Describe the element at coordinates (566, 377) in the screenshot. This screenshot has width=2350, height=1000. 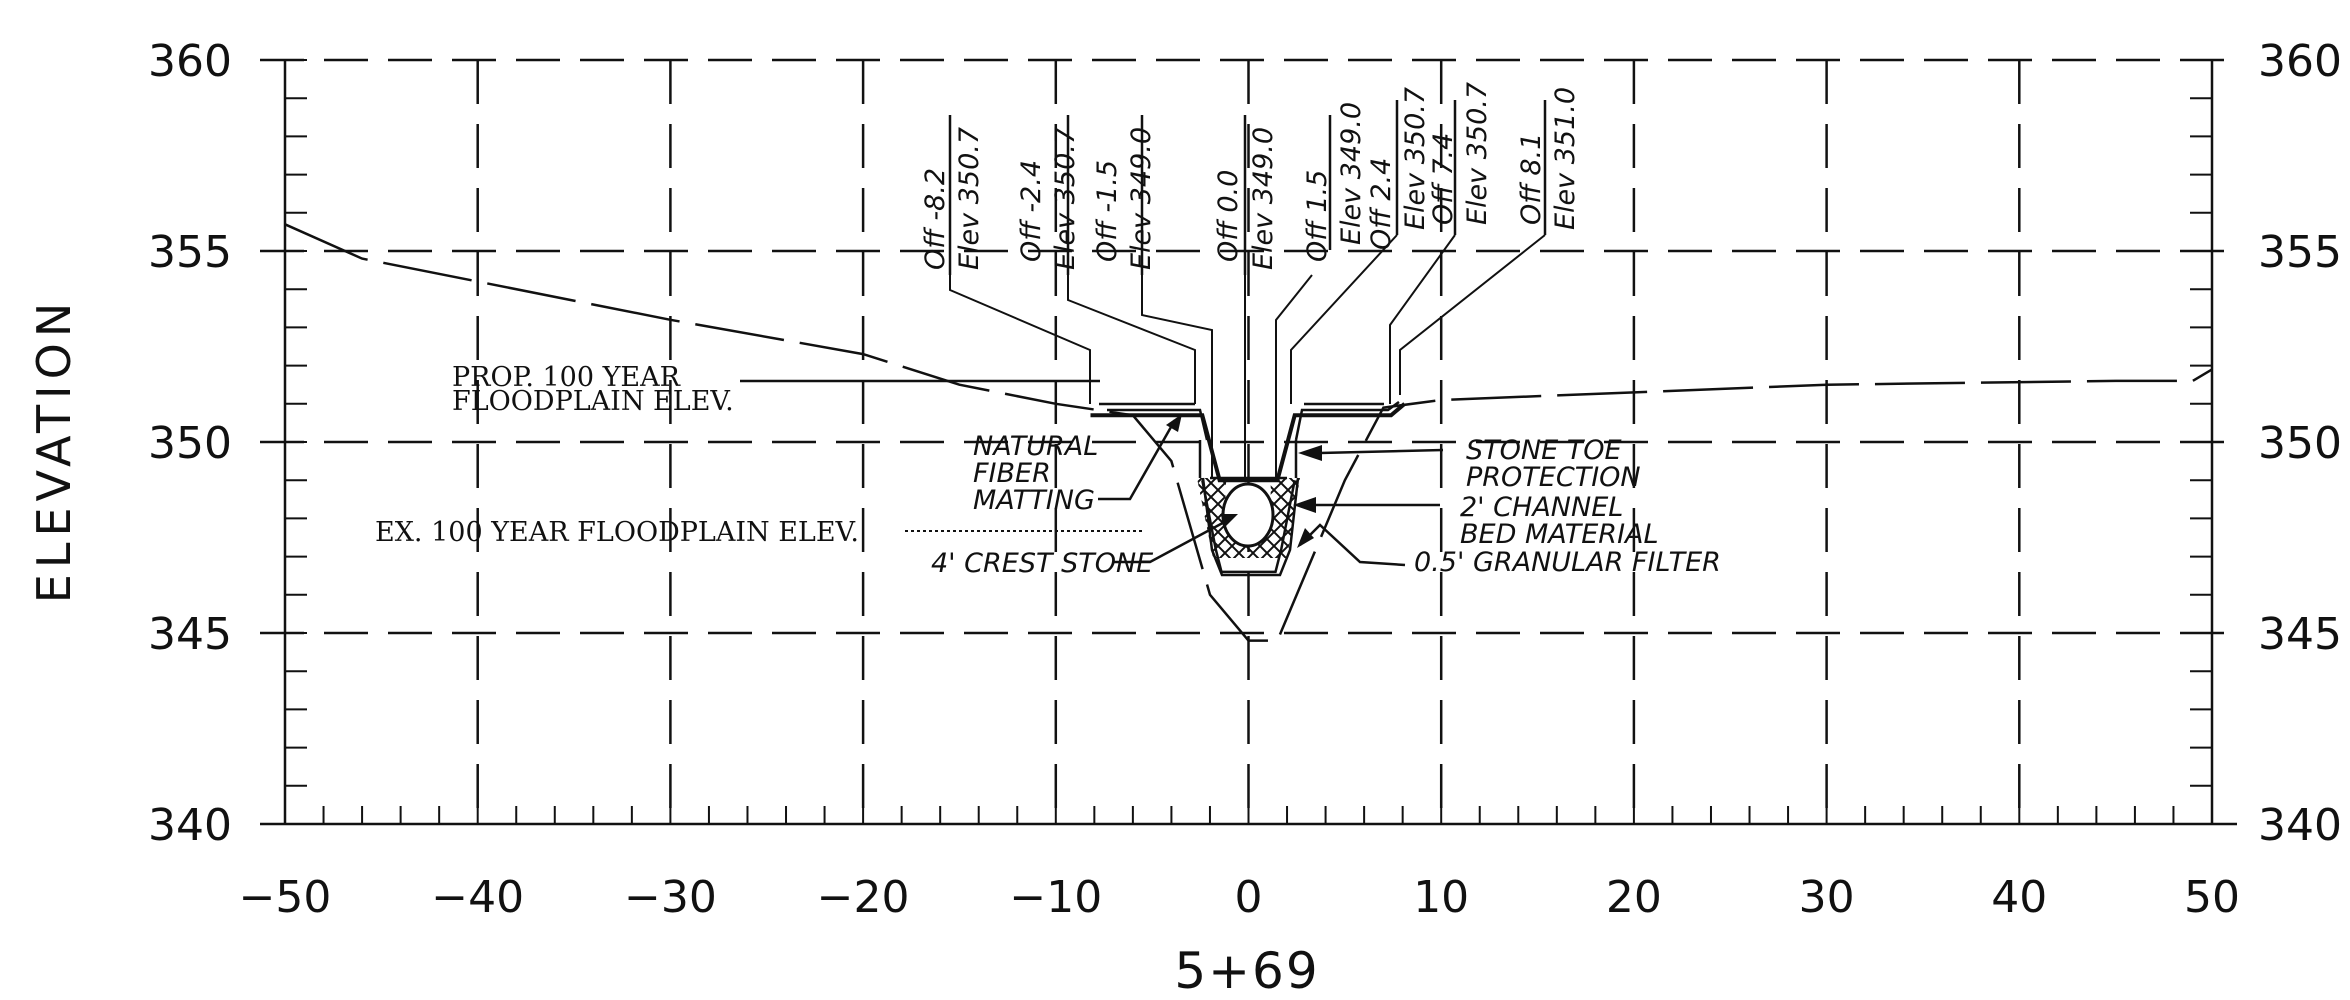
I see `prop-floodplain-label-1: PROP. 100 YEAR` at that location.